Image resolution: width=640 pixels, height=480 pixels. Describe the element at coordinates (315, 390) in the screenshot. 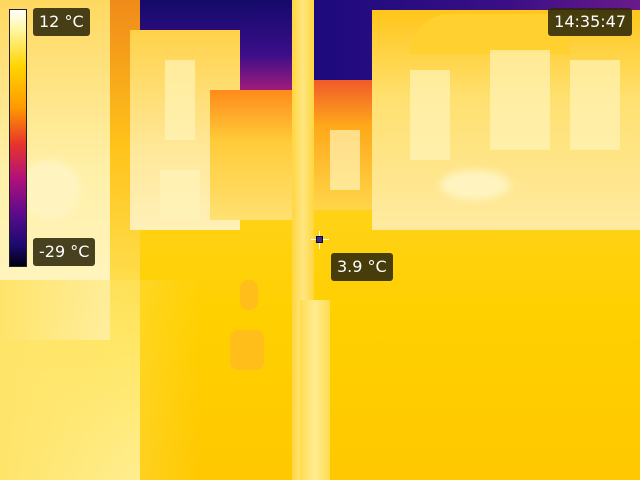

I see `utility-pole-base` at that location.